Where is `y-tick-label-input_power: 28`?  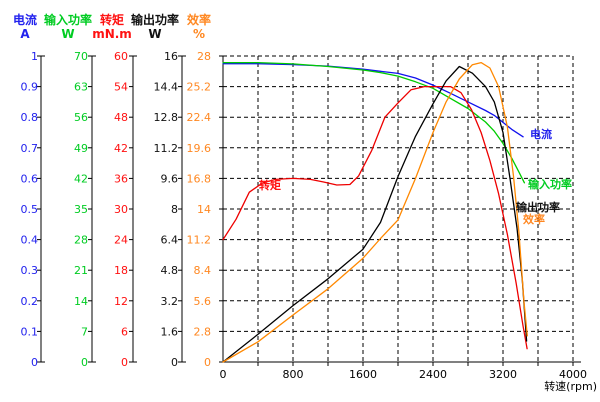 y-tick-label-input_power: 28 is located at coordinates (81, 240).